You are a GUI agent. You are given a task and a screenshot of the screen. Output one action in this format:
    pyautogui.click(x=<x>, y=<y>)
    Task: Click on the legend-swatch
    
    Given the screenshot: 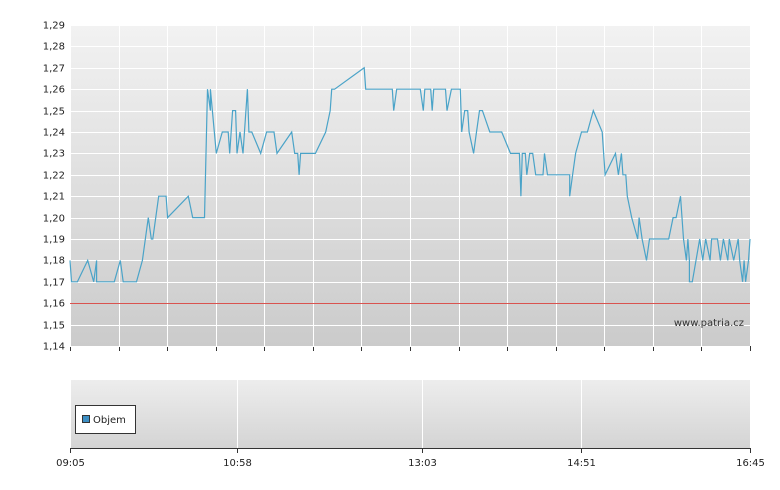 What is the action you would take?
    pyautogui.click(x=86, y=419)
    